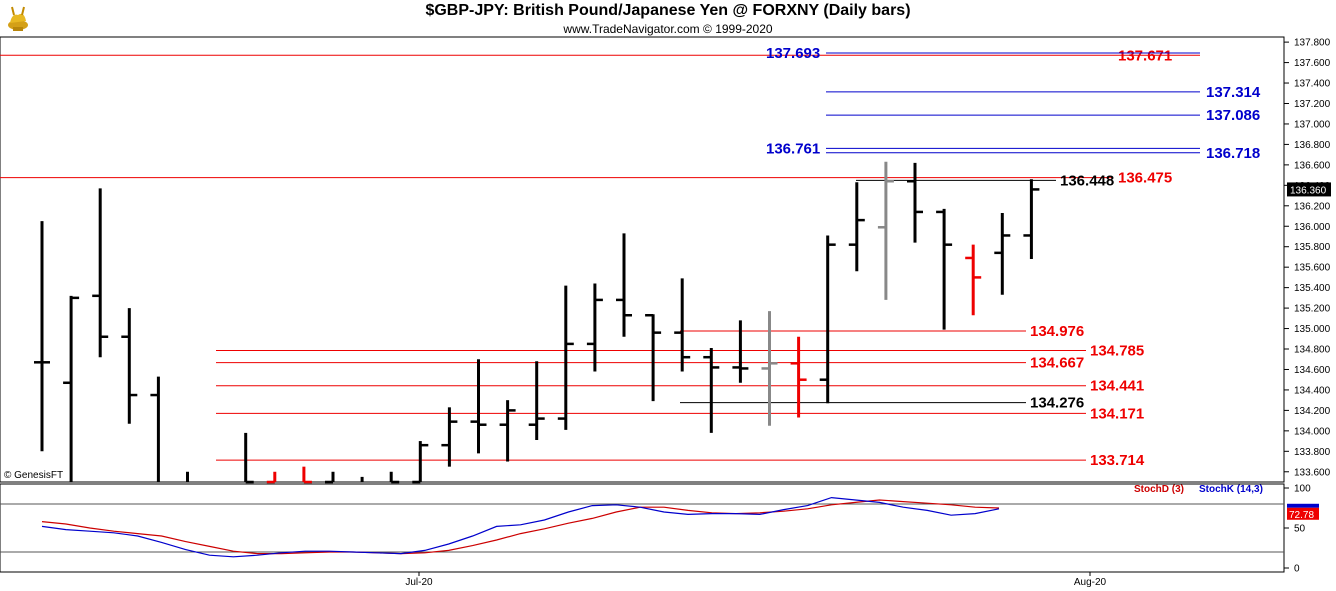 The width and height of the screenshot is (1336, 591). What do you see at coordinates (1233, 153) in the screenshot?
I see `level-label: 136.718` at bounding box center [1233, 153].